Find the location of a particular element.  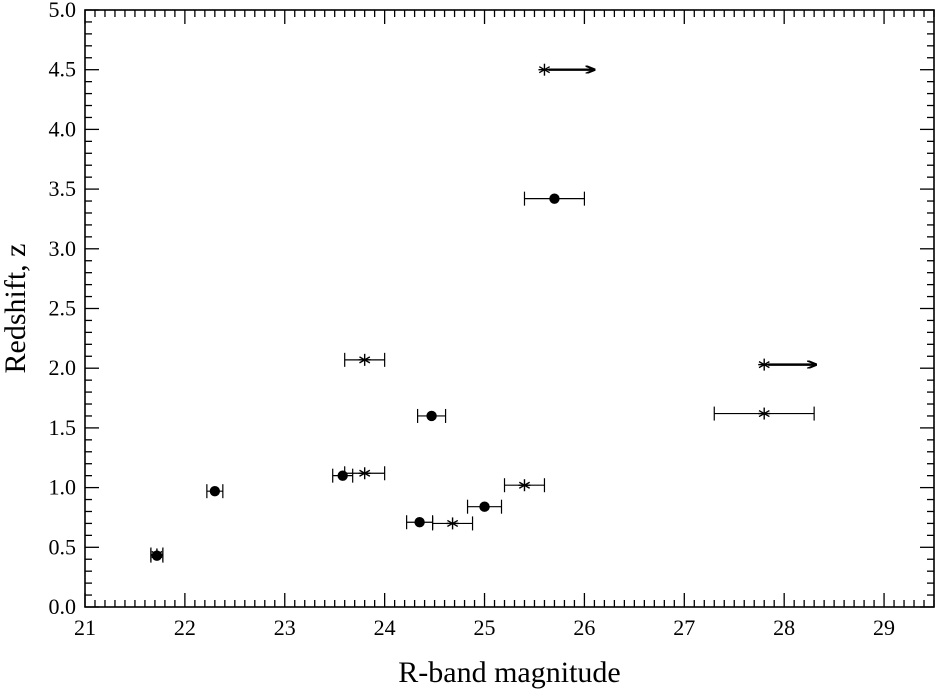

y-axis-title: Redshift, z is located at coordinates (16, 309).